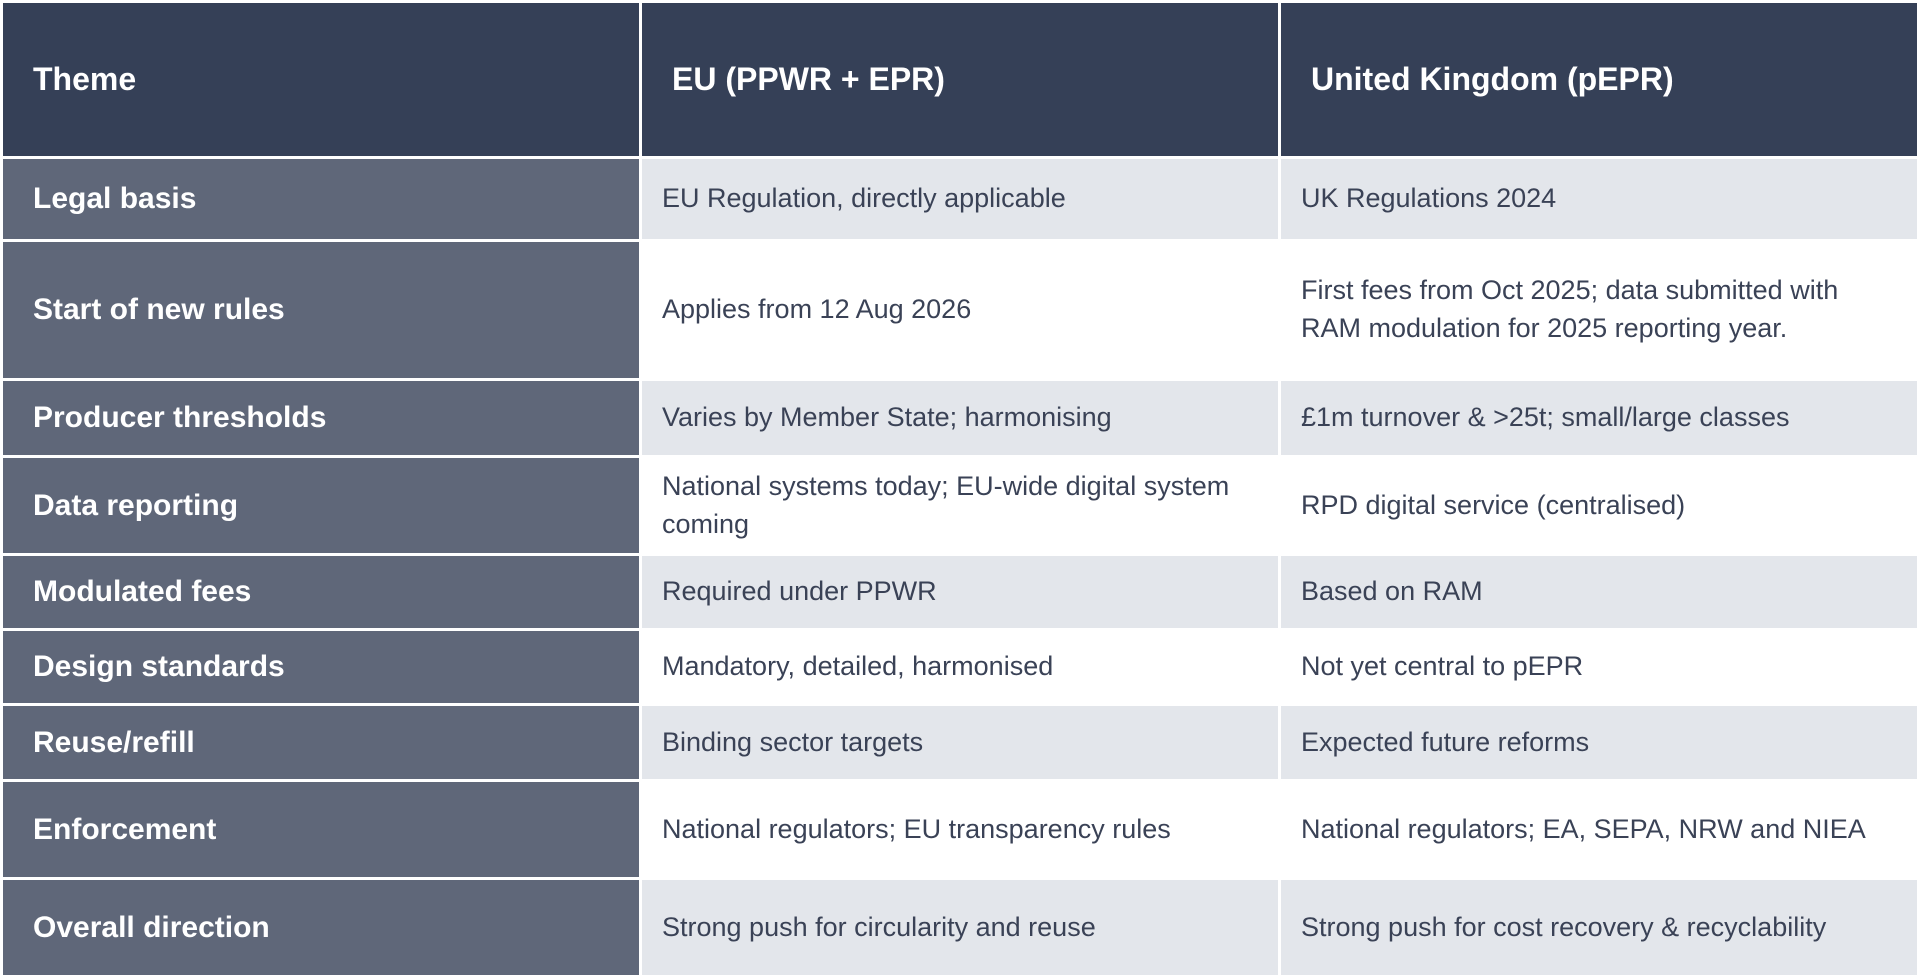  I want to click on theme-cell: Start of new rules, so click(321, 310).